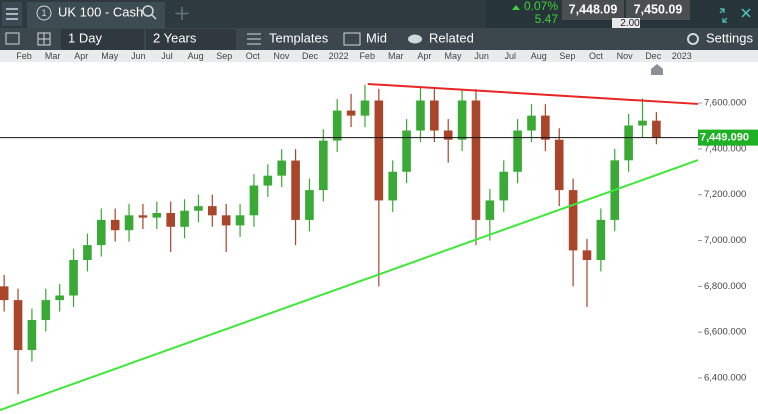  I want to click on sell-price: 7,448.09, so click(593, 9).